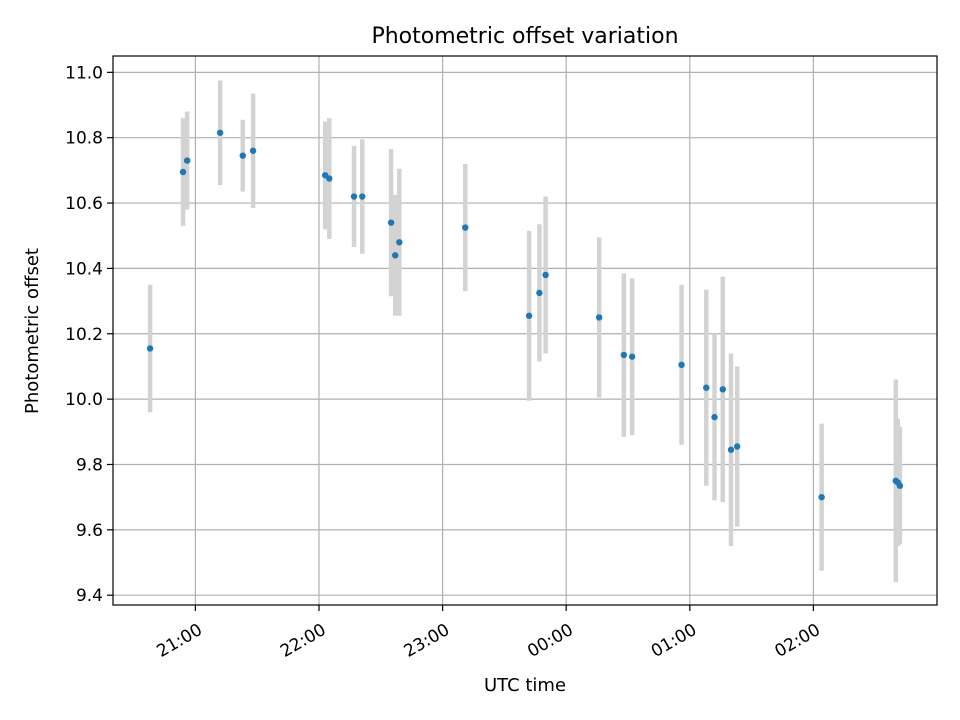  I want to click on y-tick-label: 9.6, so click(89, 531).